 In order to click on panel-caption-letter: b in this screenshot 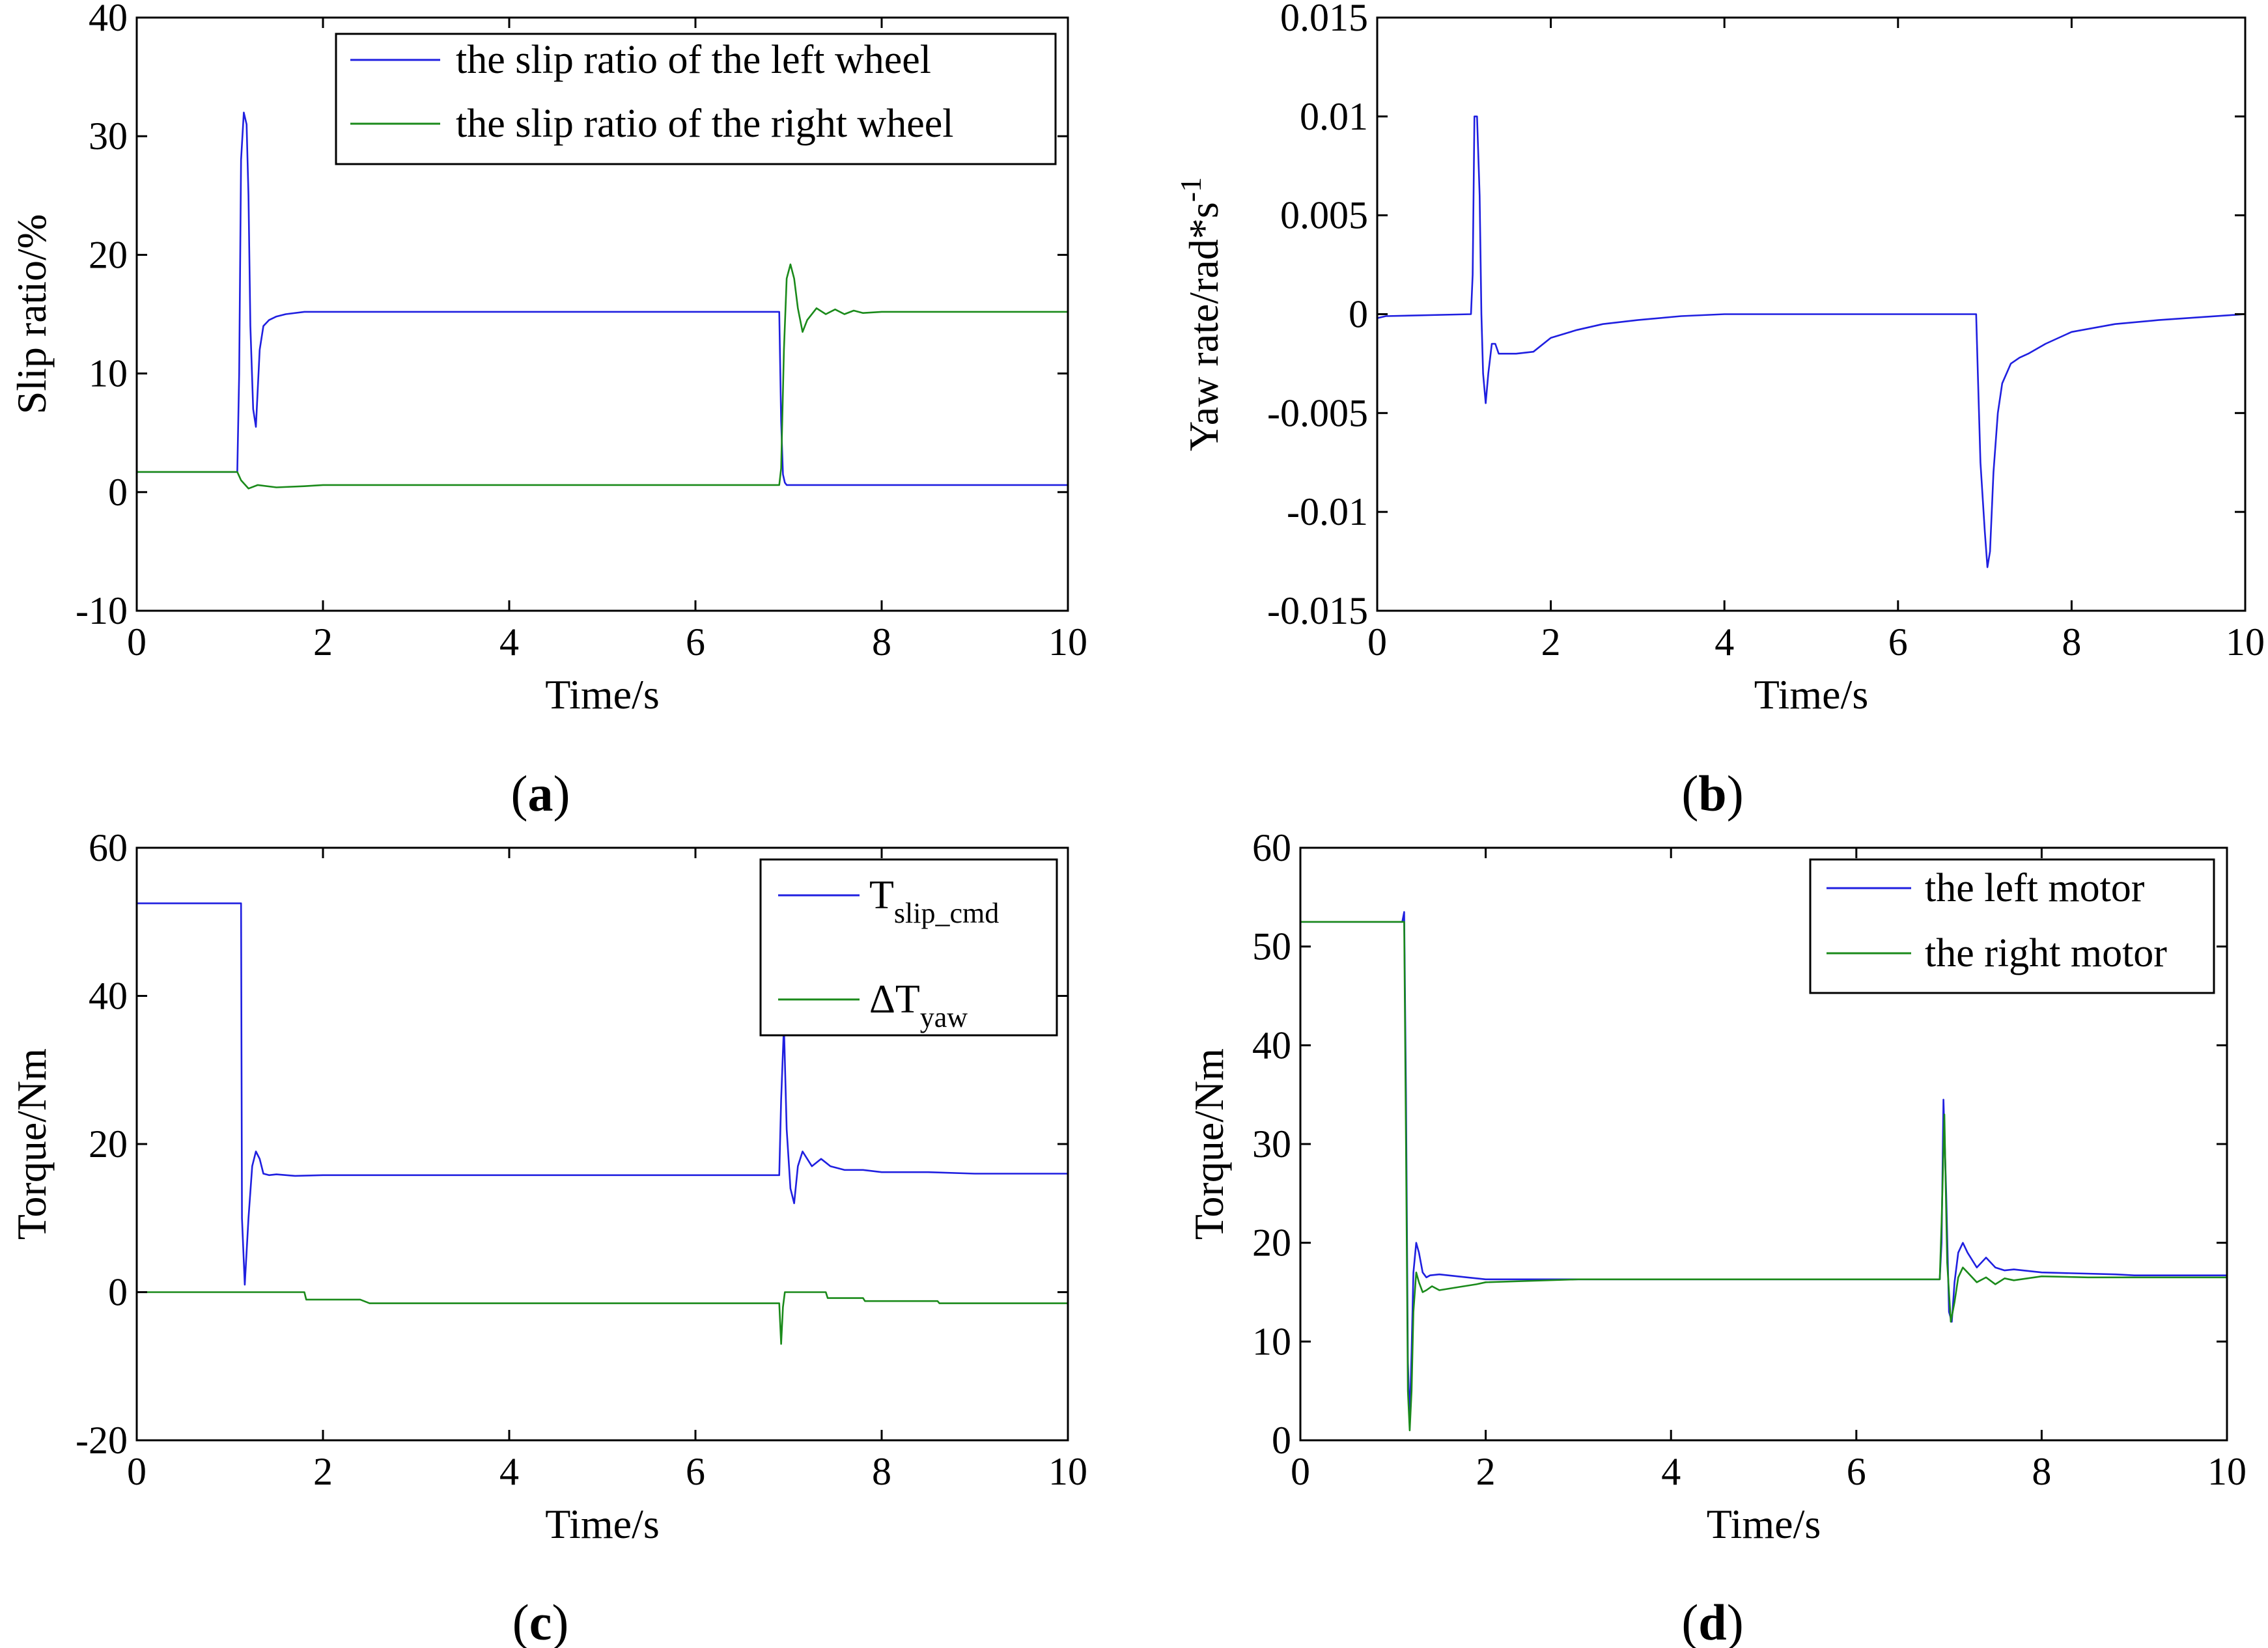, I will do `click(1712, 793)`.